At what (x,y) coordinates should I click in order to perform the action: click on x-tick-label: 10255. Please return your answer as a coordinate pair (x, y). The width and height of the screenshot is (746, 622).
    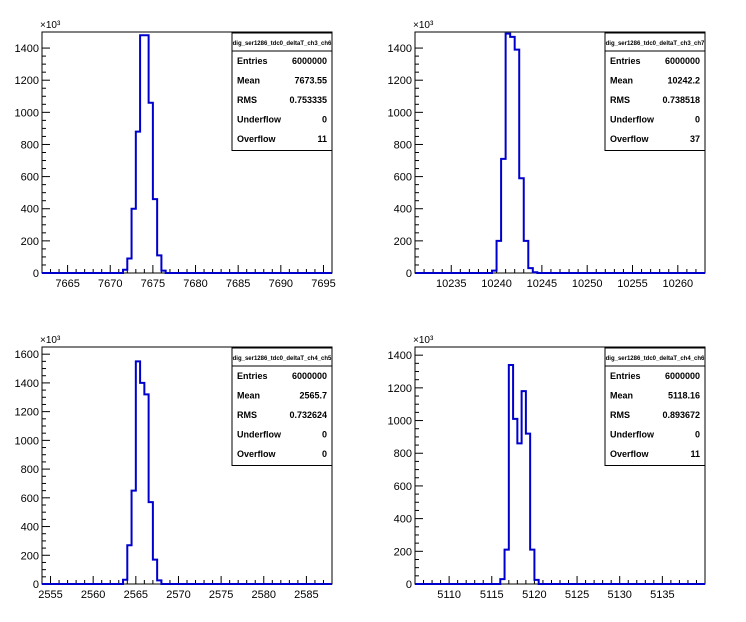
    Looking at the image, I should click on (632, 284).